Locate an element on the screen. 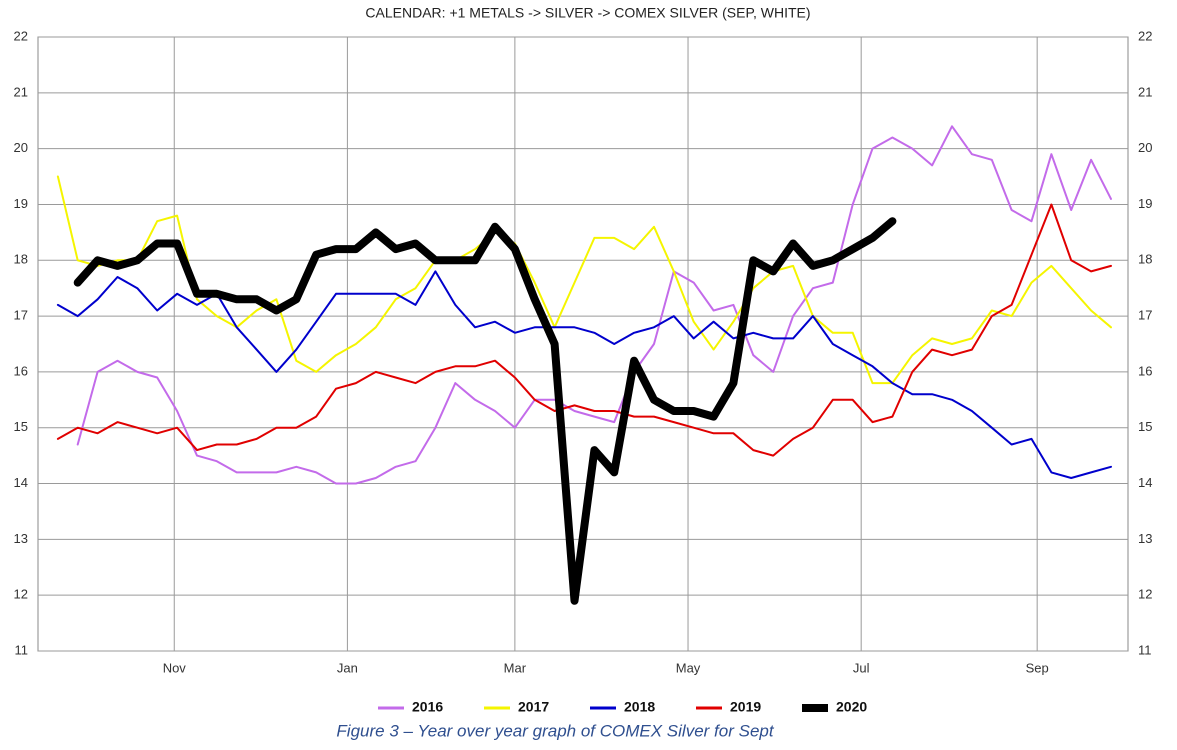  y2-tick-label: 20 is located at coordinates (1145, 147).